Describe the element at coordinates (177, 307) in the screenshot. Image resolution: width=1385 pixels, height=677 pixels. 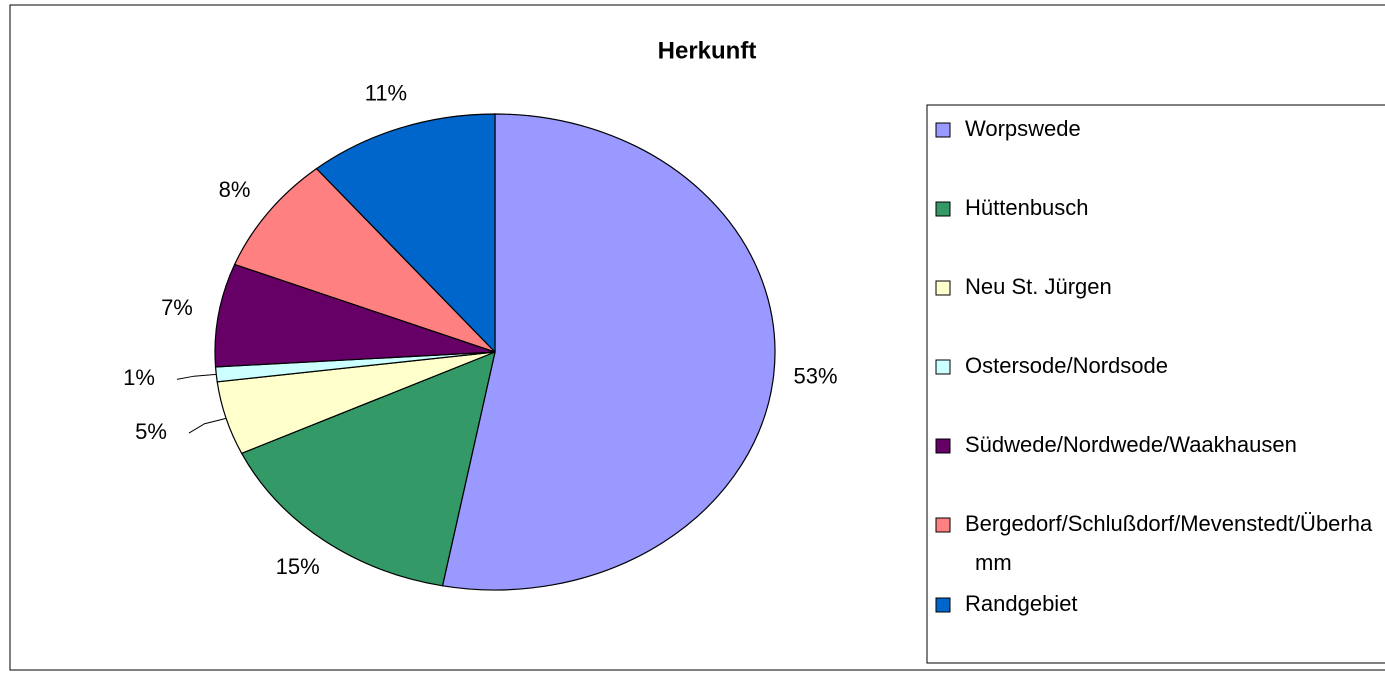
I see `data-label: 7%` at that location.